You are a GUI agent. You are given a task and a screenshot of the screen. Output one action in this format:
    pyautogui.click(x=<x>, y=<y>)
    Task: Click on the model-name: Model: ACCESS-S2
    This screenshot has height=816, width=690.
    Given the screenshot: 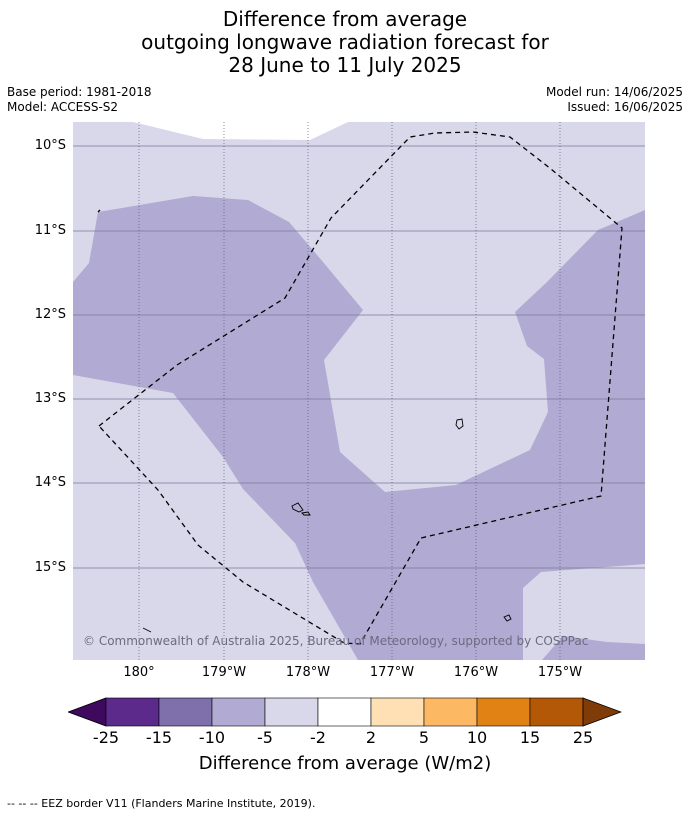 What is the action you would take?
    pyautogui.click(x=63, y=107)
    